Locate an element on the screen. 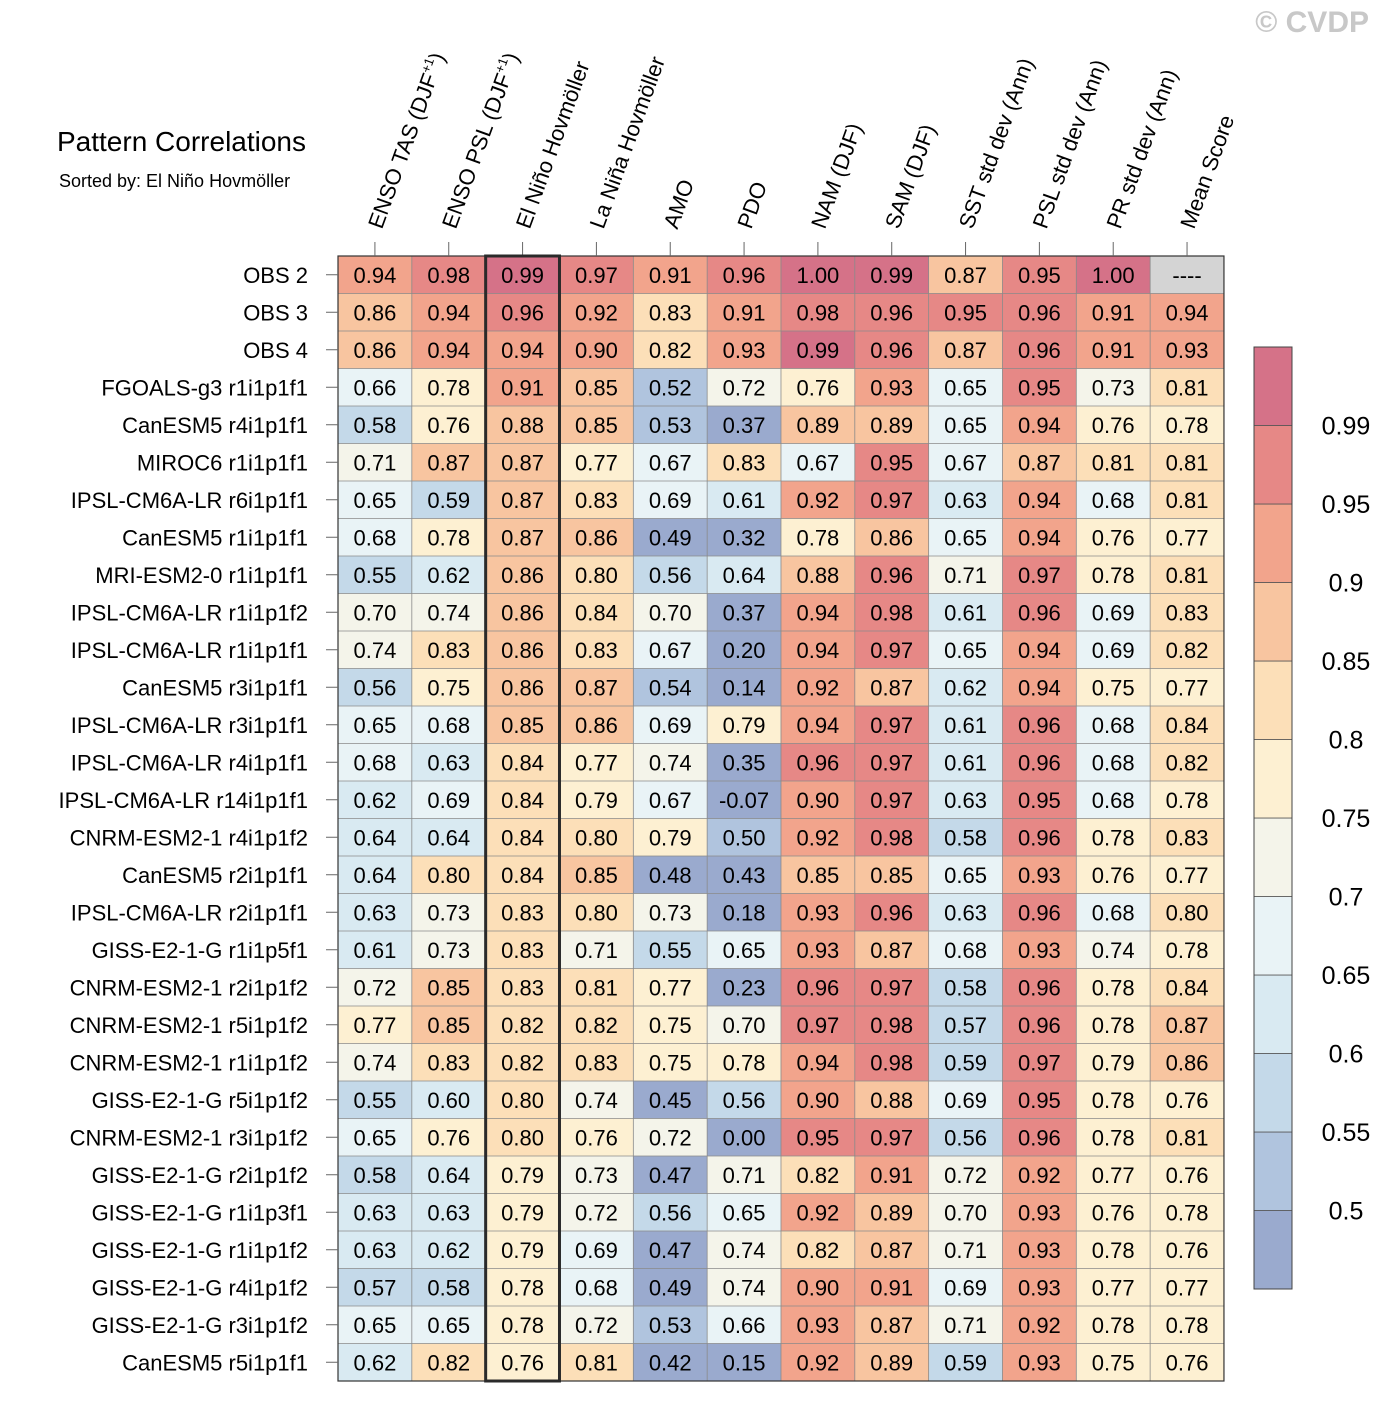 The width and height of the screenshot is (1379, 1401). cell-value: 0.61 is located at coordinates (744, 500).